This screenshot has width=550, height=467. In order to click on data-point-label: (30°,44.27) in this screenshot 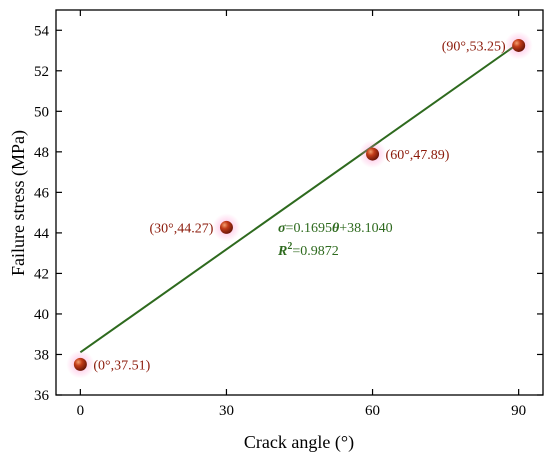, I will do `click(182, 228)`.